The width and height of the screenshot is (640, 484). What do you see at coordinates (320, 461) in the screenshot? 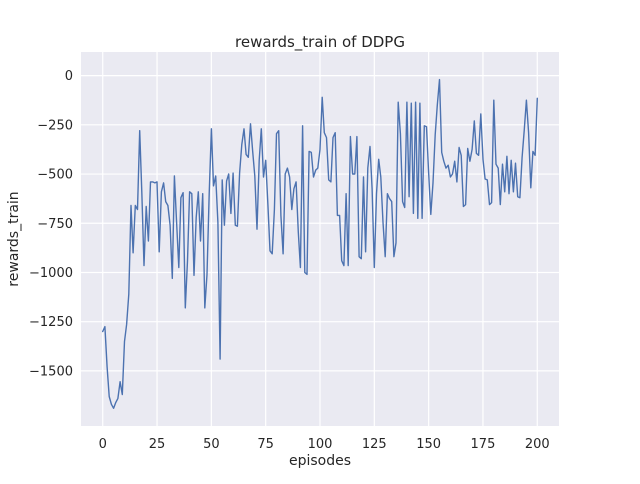
I see `x-axis-label: episodes` at bounding box center [320, 461].